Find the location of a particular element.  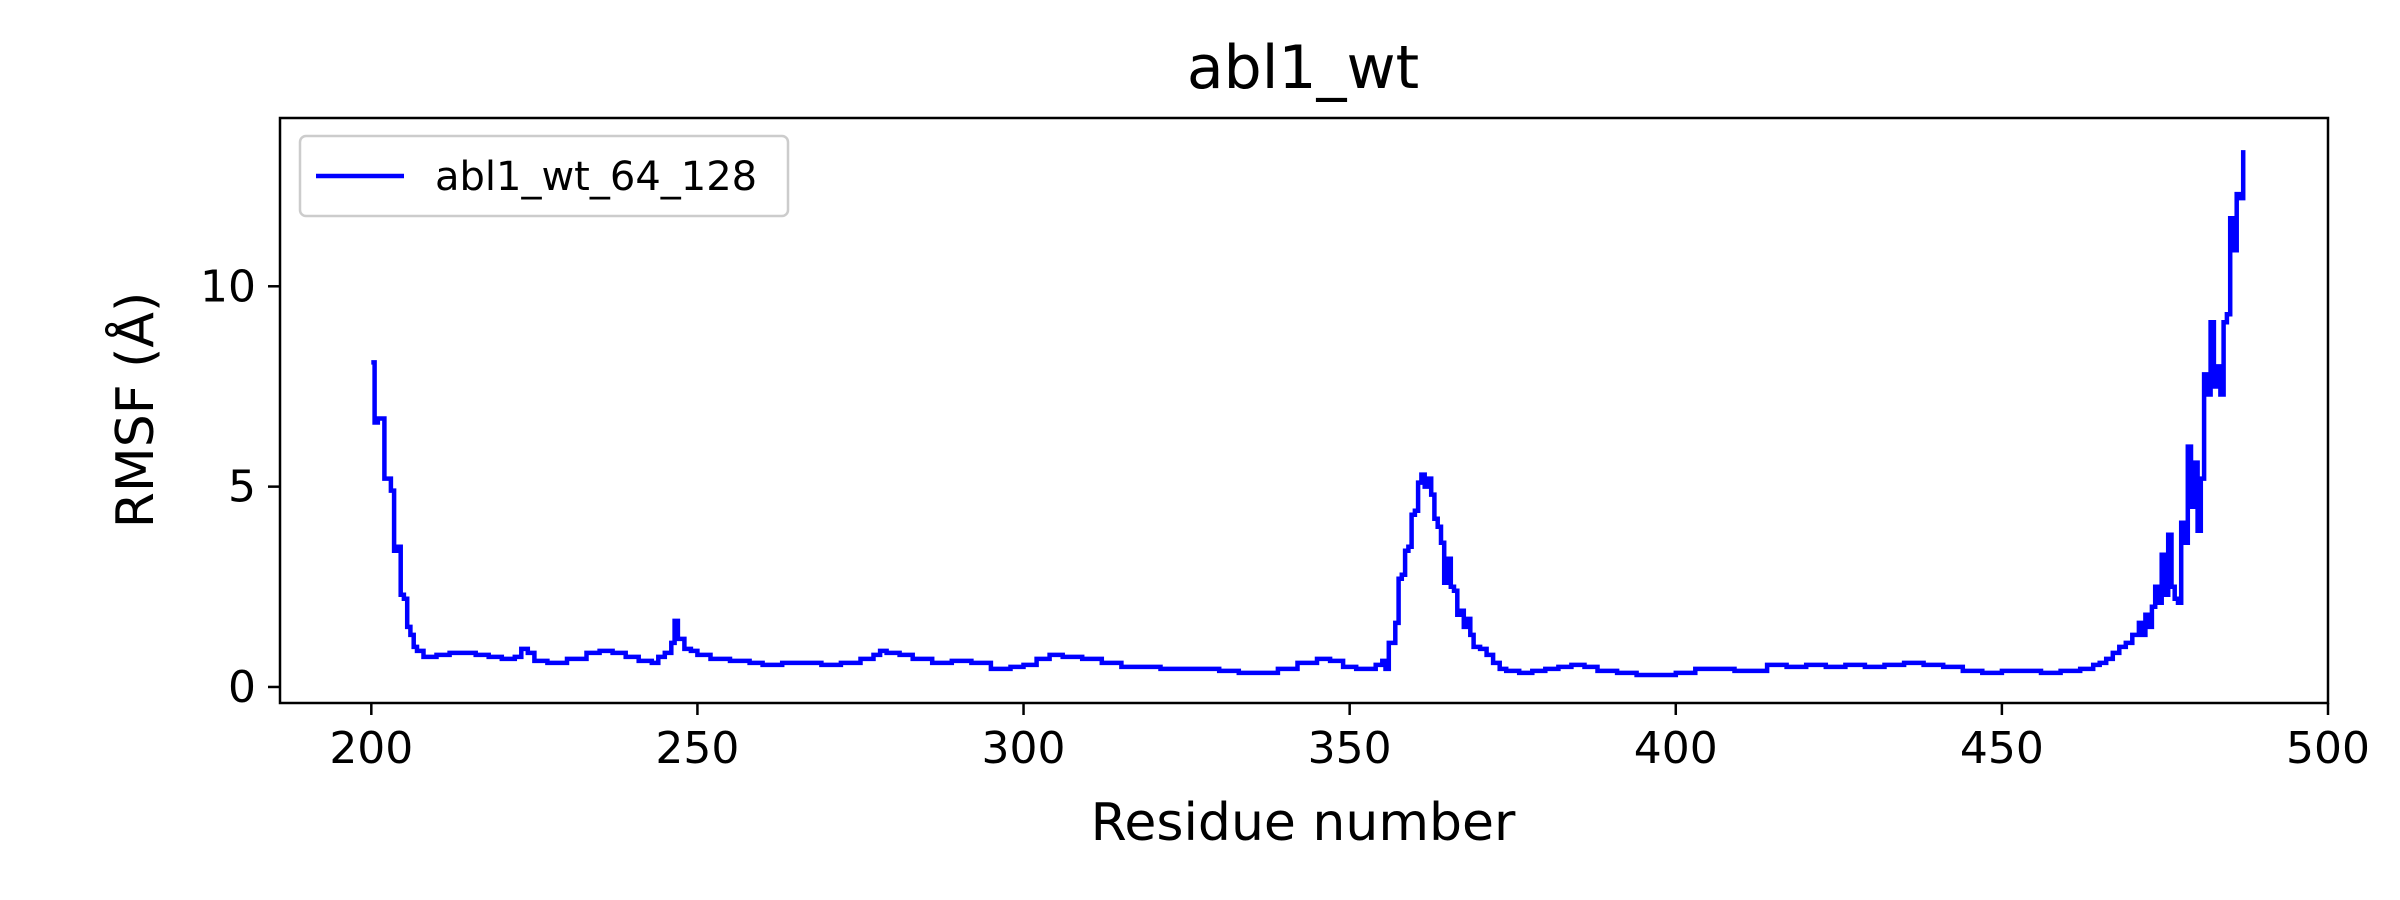

x-axis-label: Residue number is located at coordinates (1303, 823).